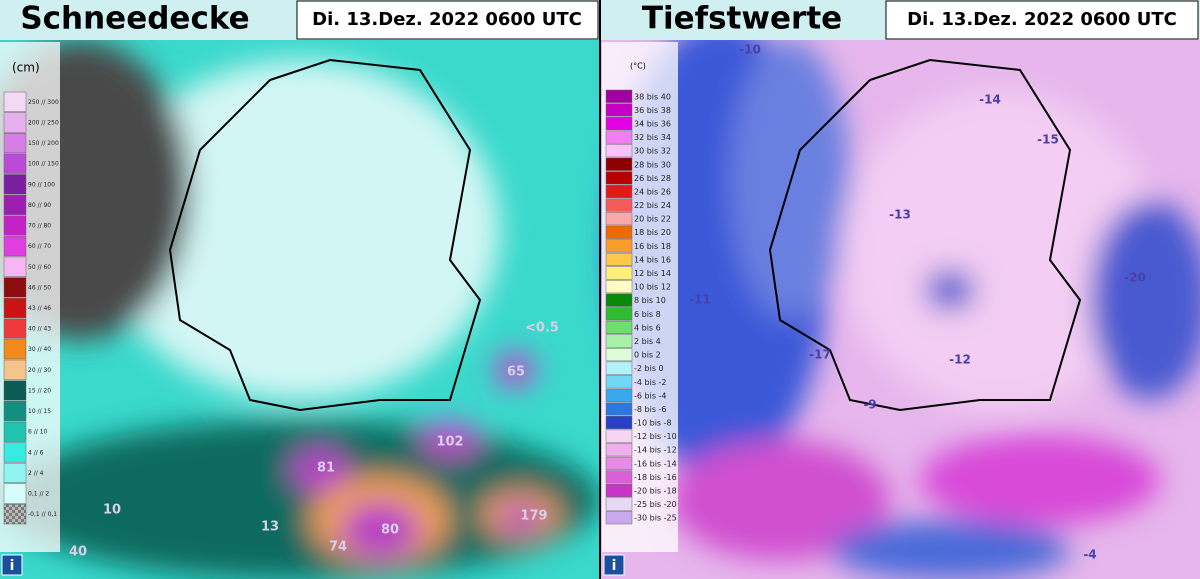 Image resolution: width=1200 pixels, height=579 pixels. Describe the element at coordinates (653, 423) in the screenshot. I see `legend-label: -10 bis -8` at that location.